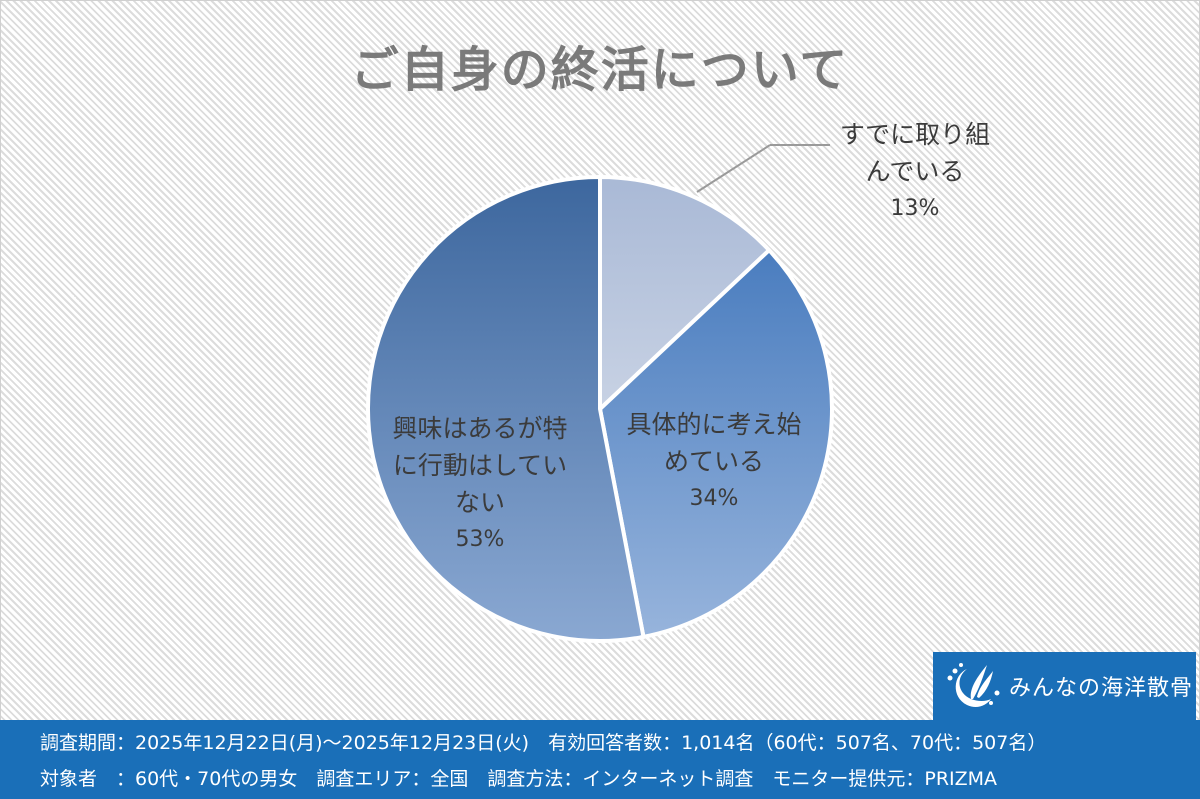 The width and height of the screenshot is (1200, 799). What do you see at coordinates (915, 171) in the screenshot?
I see `slice-label-already-started: すでに取り組 んでいる 13%` at bounding box center [915, 171].